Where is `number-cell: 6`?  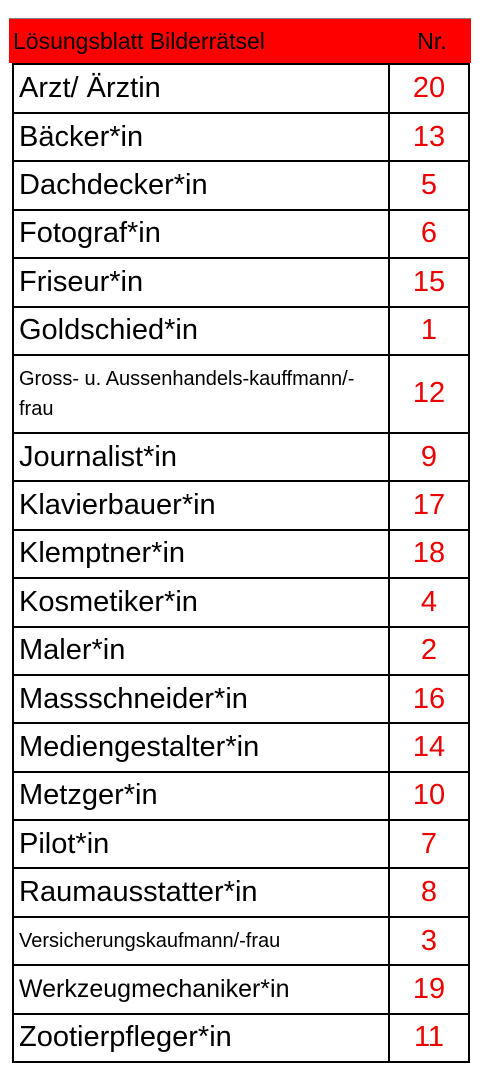 number-cell: 6 is located at coordinates (429, 233).